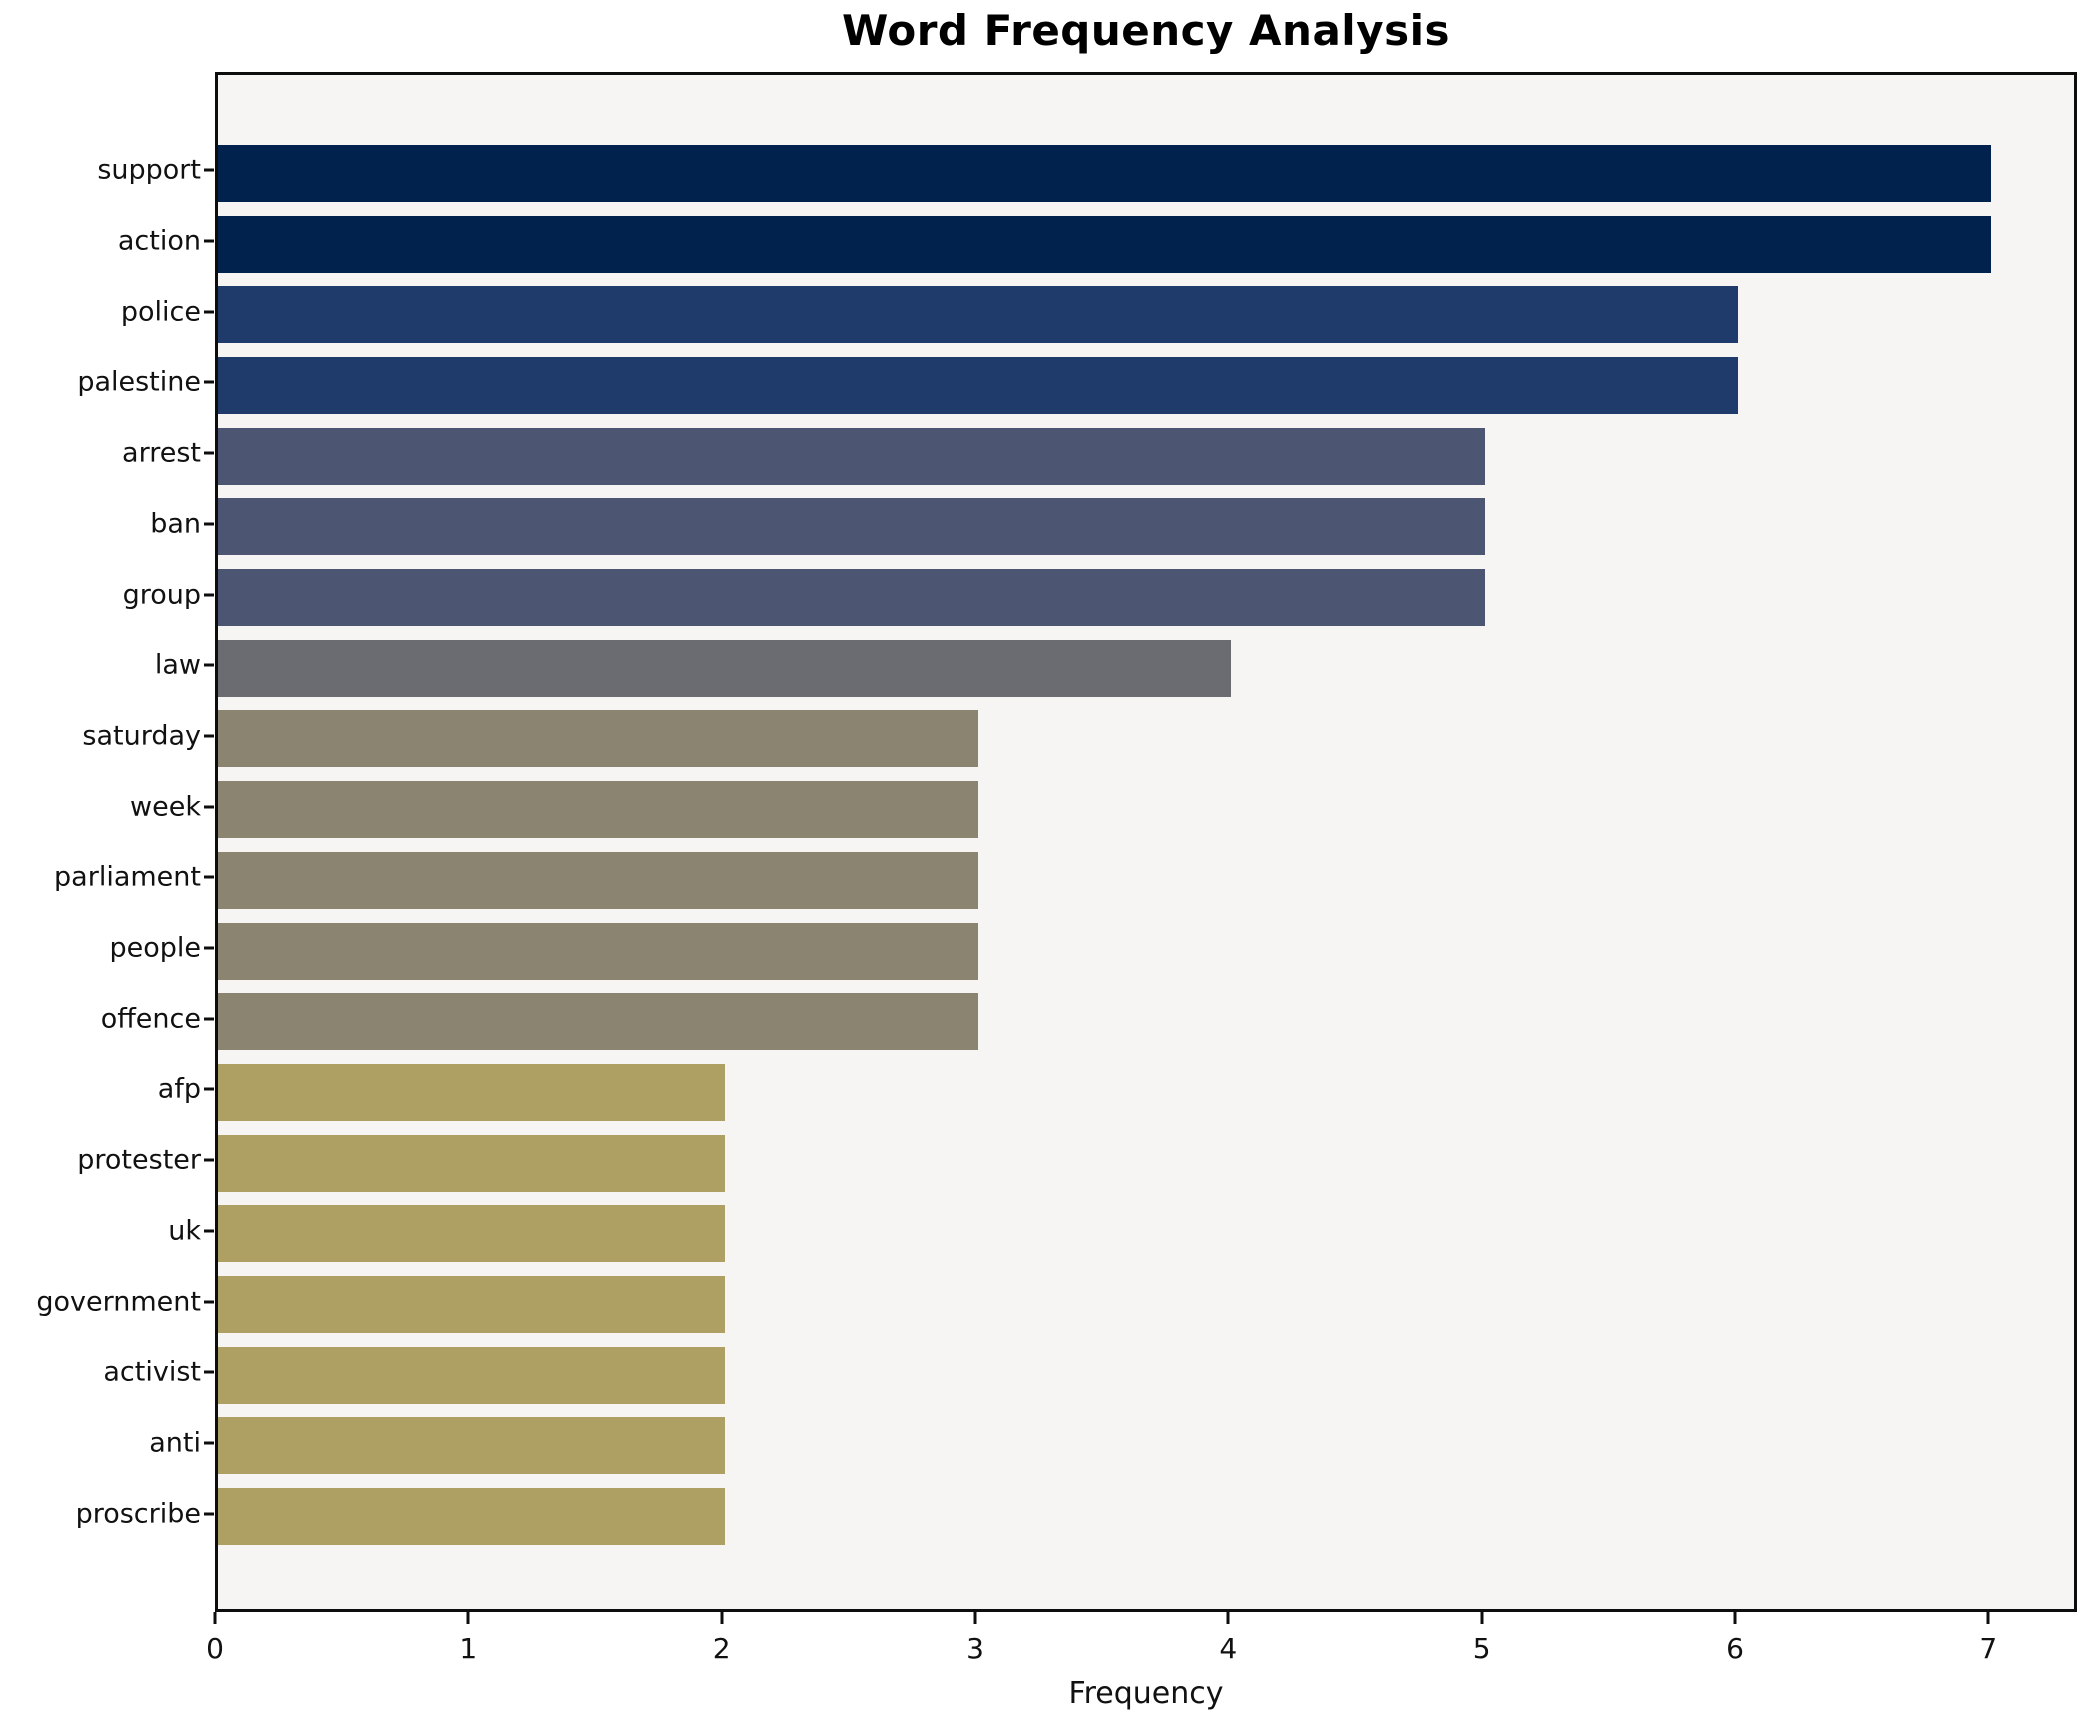 The width and height of the screenshot is (2095, 1722). I want to click on y-tick-label-saturday: saturday, so click(141, 736).